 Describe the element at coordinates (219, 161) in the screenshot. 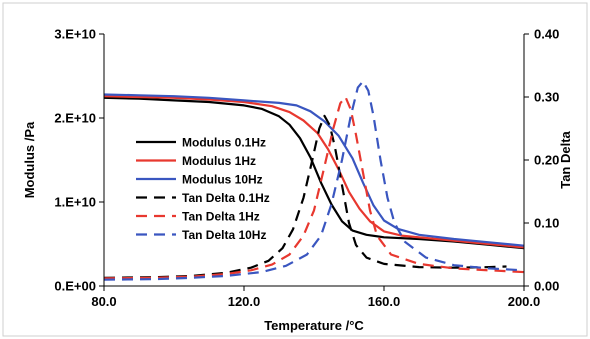

I see `legend-label: Modulus 1Hz` at that location.